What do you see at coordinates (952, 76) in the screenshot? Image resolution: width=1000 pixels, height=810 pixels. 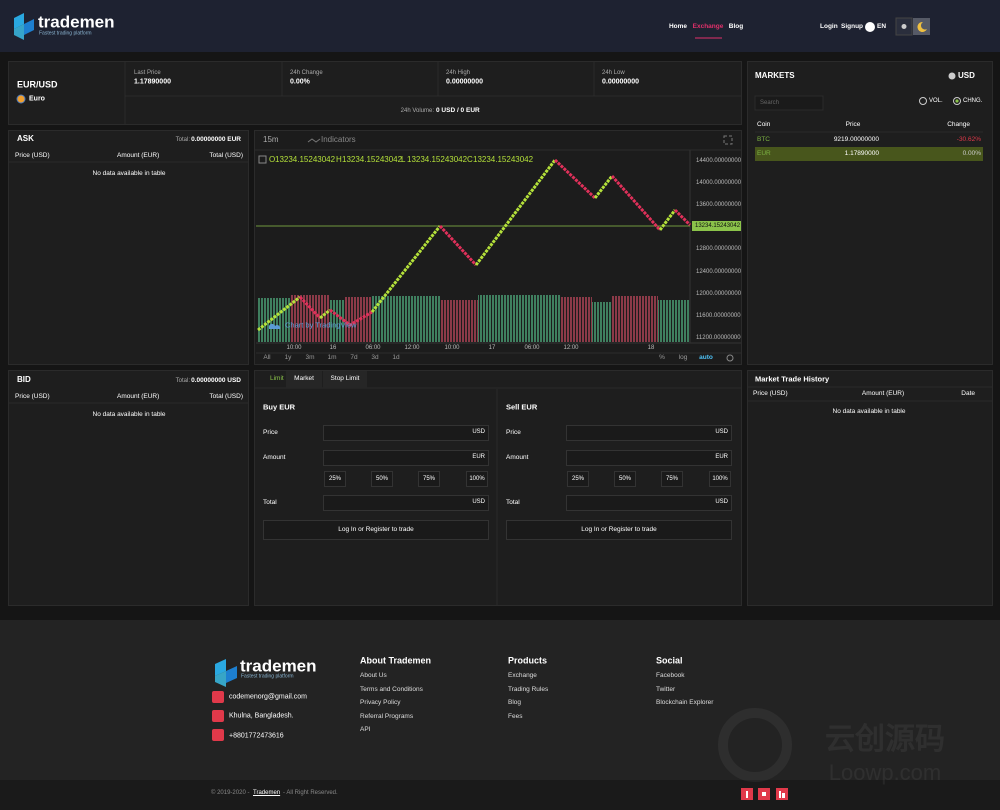 I see `currency-icon` at bounding box center [952, 76].